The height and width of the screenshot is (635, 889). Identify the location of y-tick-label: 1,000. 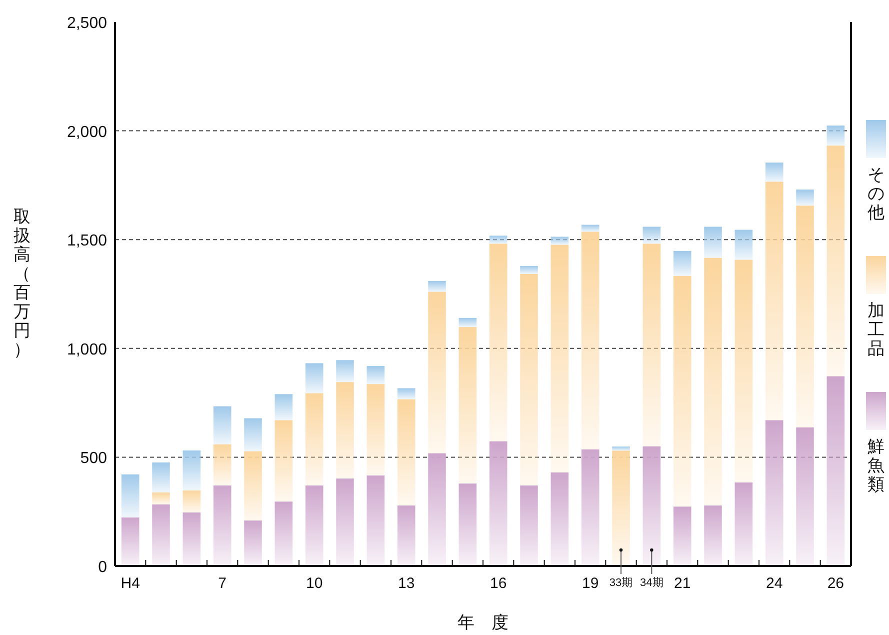
(87, 349).